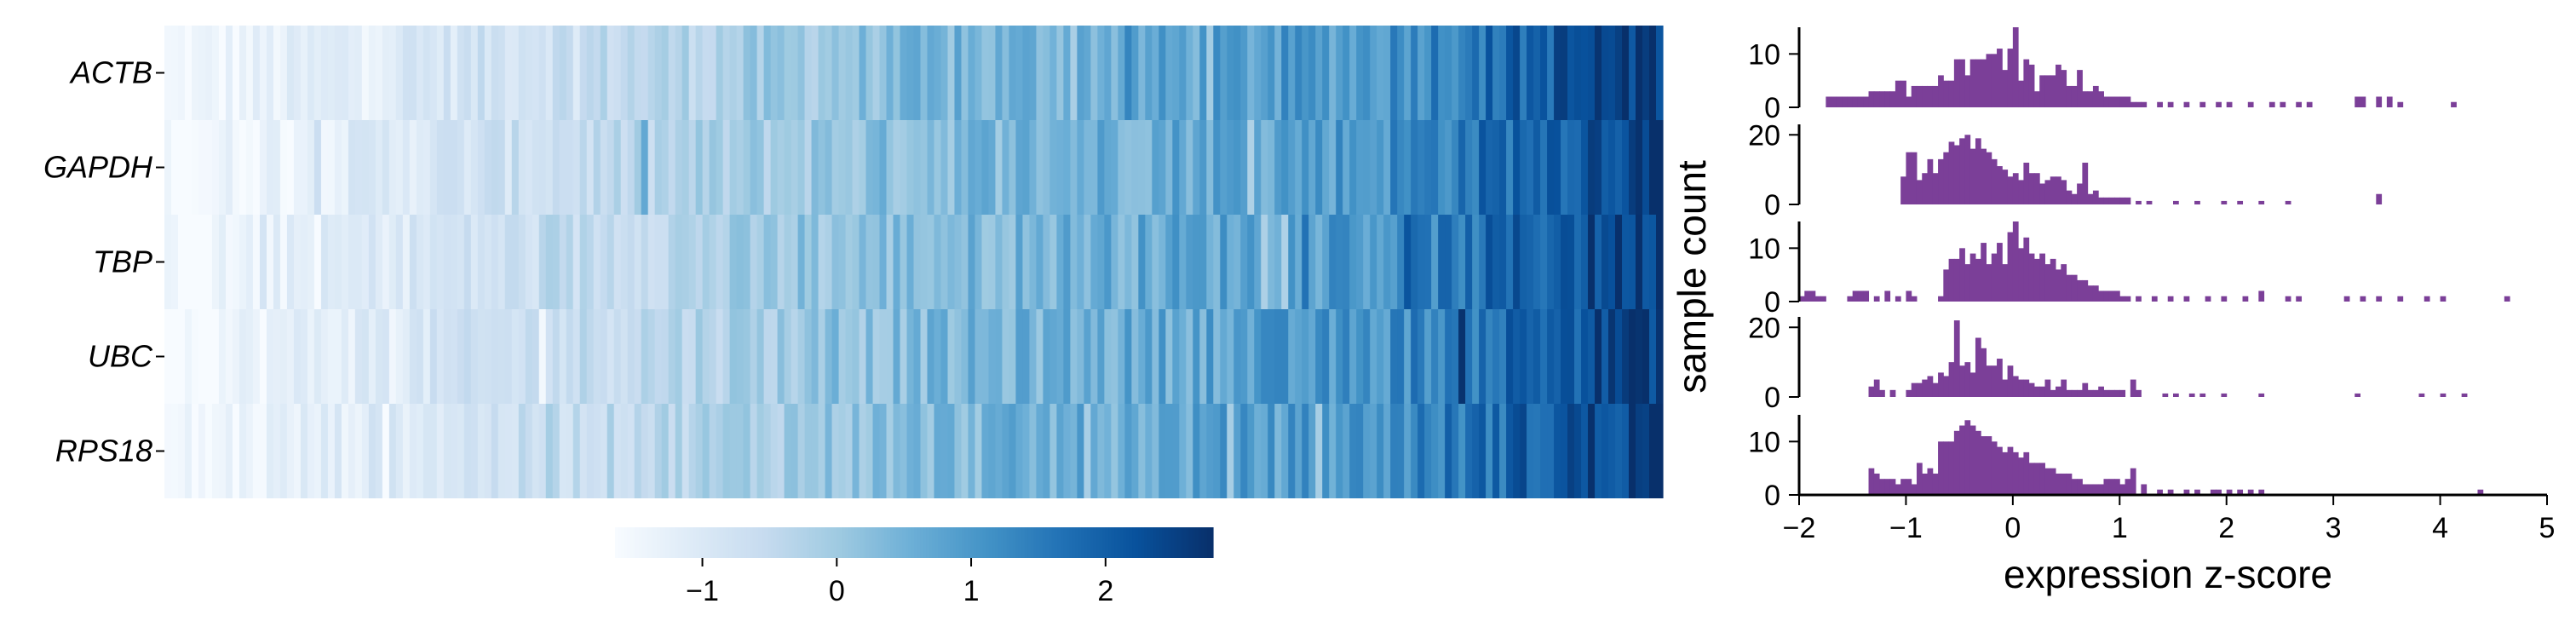  Describe the element at coordinates (2102, 75) in the screenshot. I see `histogram-actb: 010` at that location.